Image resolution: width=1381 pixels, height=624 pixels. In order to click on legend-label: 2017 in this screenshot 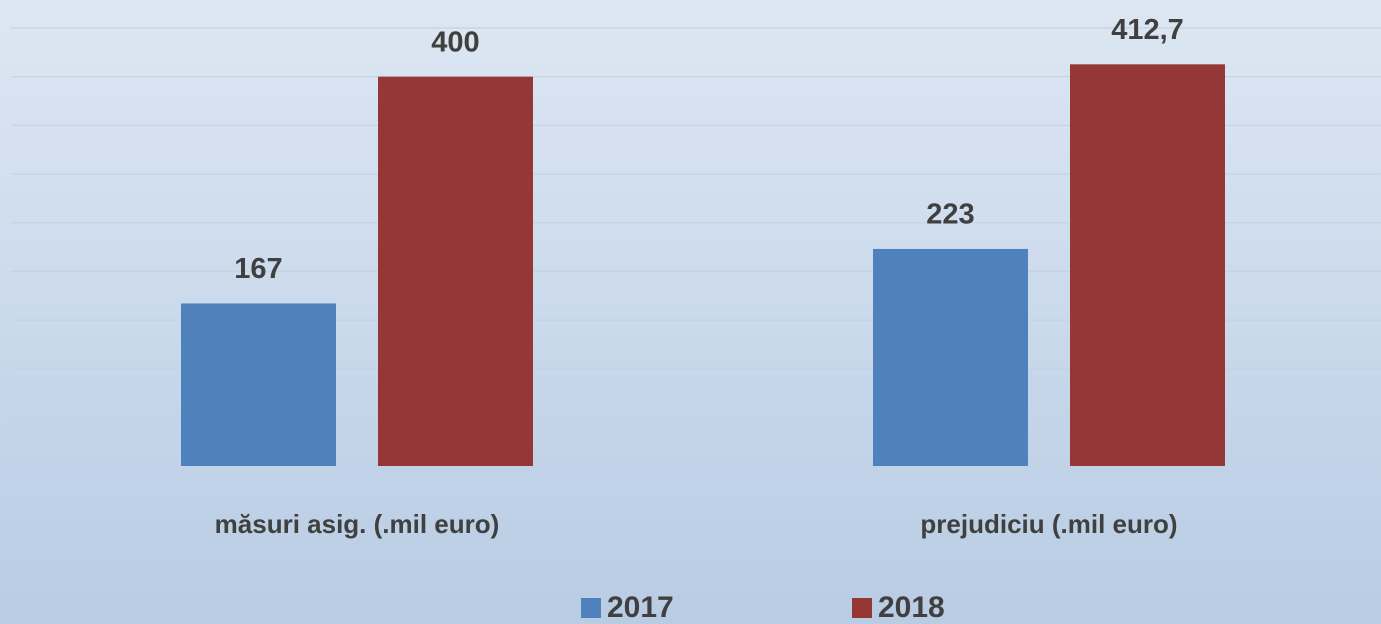, I will do `click(640, 607)`.